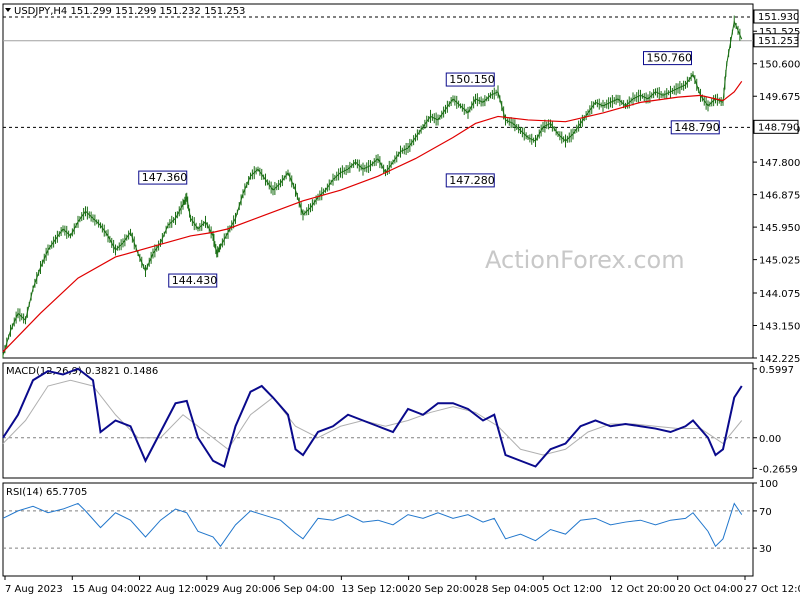 The image size is (800, 600). Describe the element at coordinates (710, 589) in the screenshot. I see `time-tick-label: 20 Oct 04:00` at that location.